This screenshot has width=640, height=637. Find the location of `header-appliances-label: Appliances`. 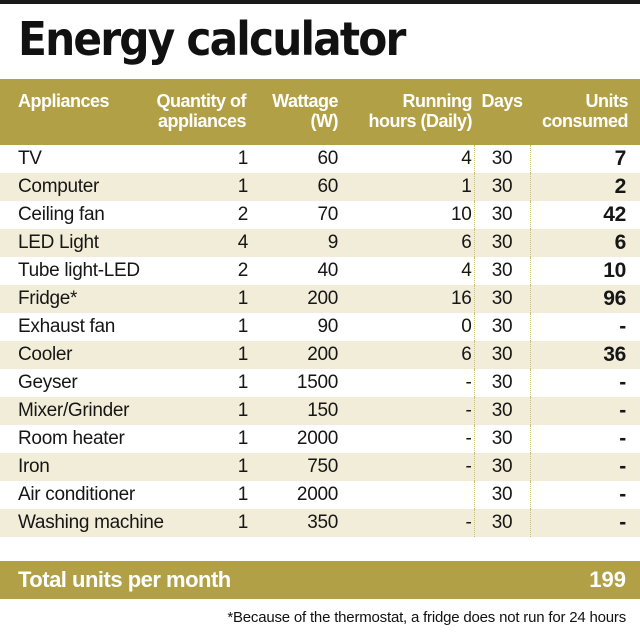

header-appliances-label: Appliances is located at coordinates (64, 101).